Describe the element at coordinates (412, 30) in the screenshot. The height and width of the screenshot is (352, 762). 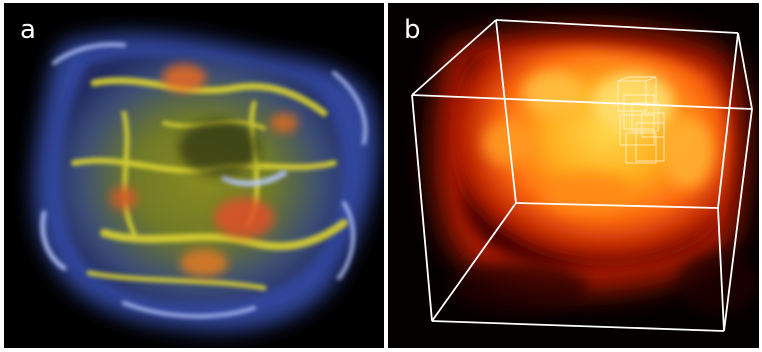
I see `panel-b-label: b` at that location.